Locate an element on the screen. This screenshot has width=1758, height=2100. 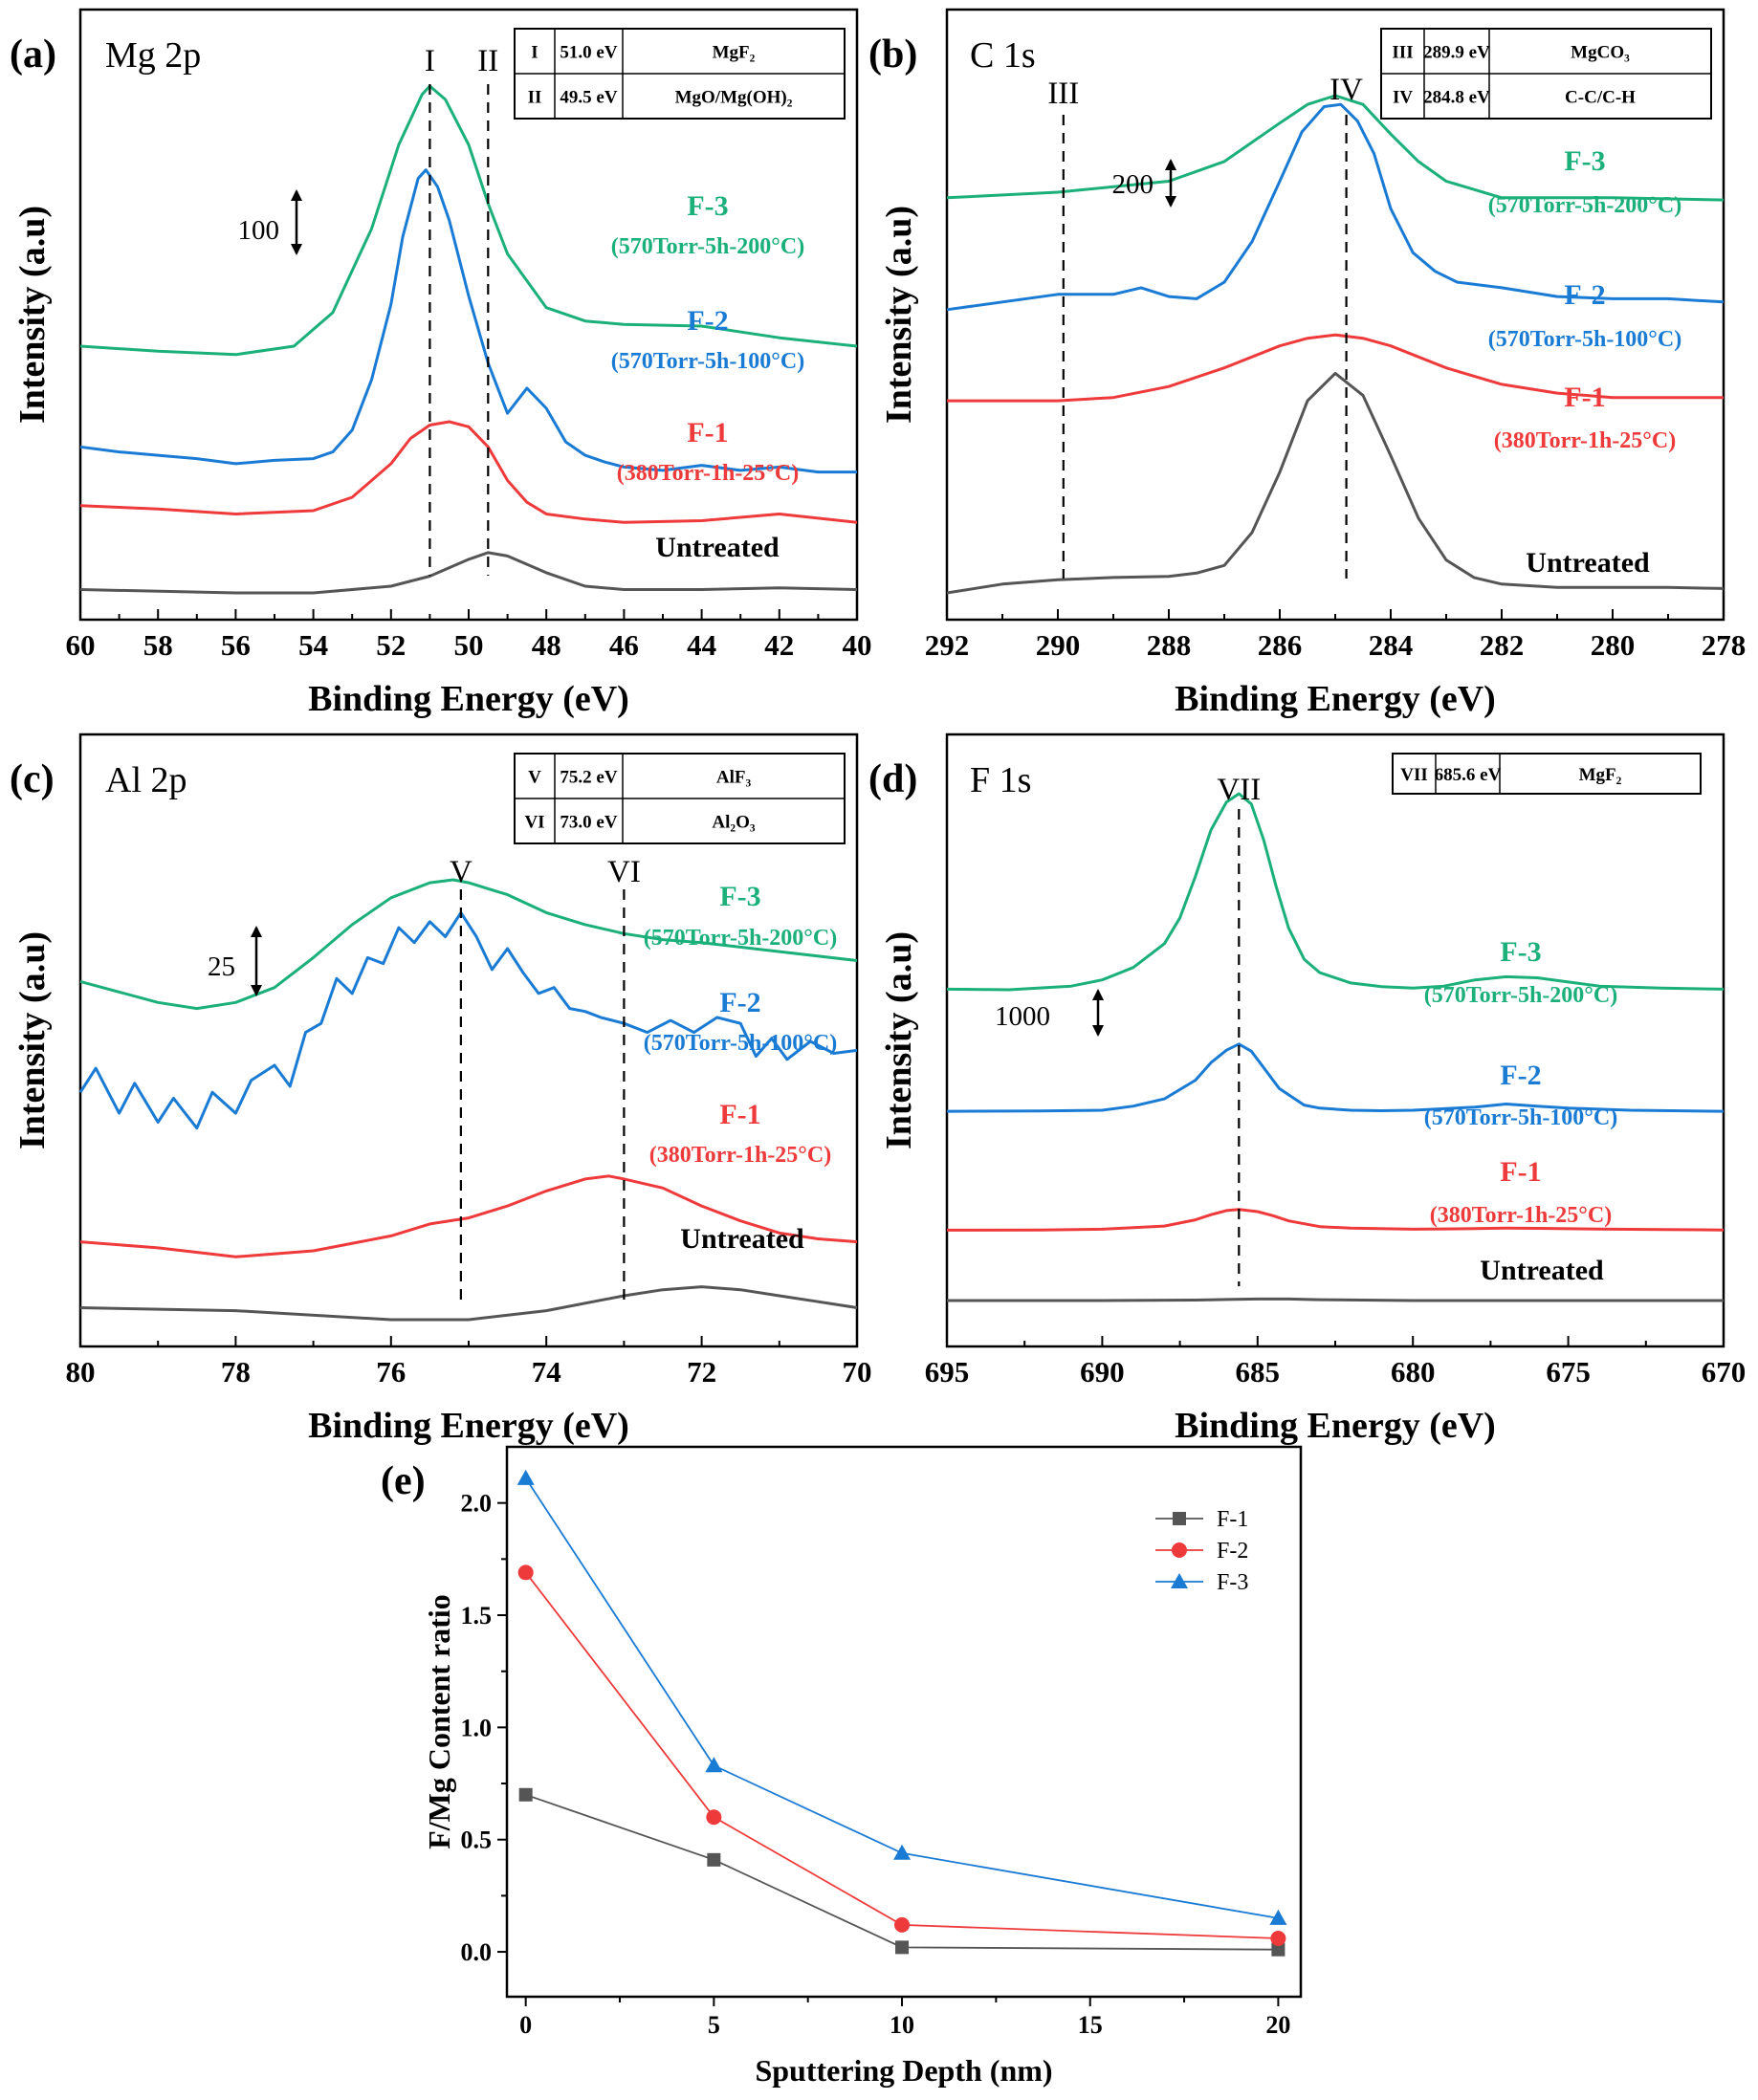
x-tick-label: 46 is located at coordinates (624, 645).